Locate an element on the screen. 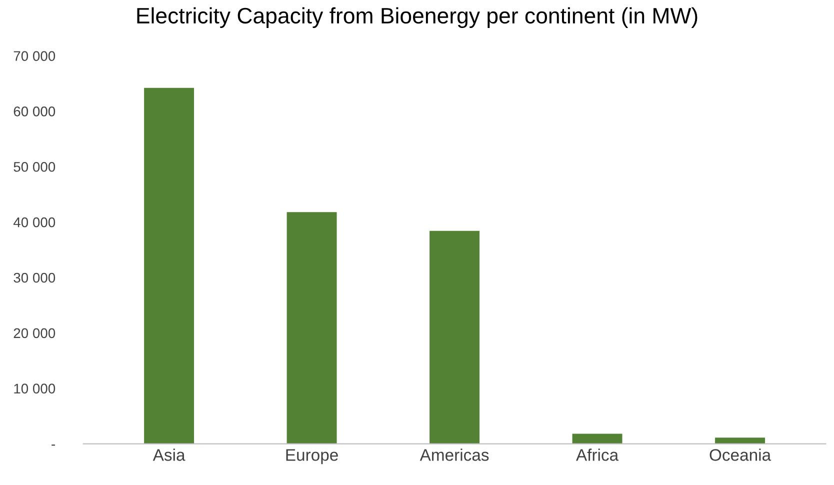 The width and height of the screenshot is (834, 485). x-tick-label: Oceania is located at coordinates (741, 454).